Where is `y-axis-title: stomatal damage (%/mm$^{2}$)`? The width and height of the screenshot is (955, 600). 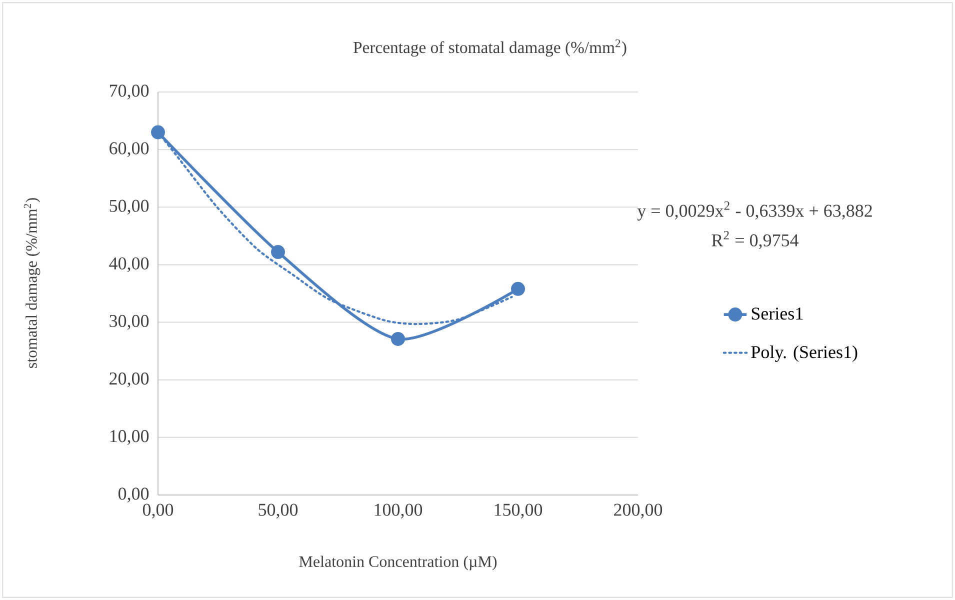
y-axis-title: stomatal damage (%/mm$^{2}$) is located at coordinates (32, 283).